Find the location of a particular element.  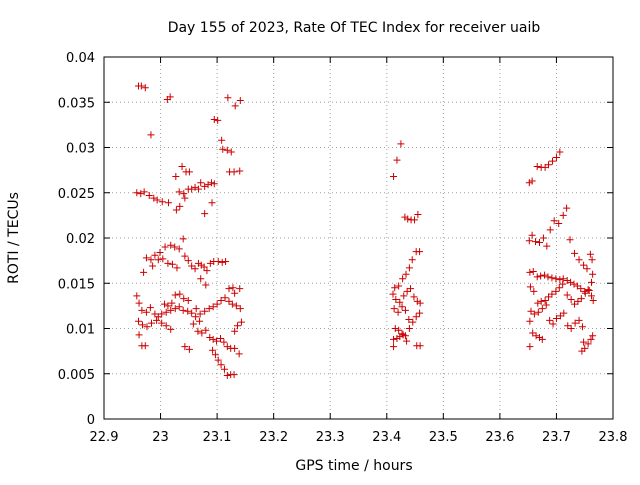

x-tick-label: 23.3 is located at coordinates (330, 437).